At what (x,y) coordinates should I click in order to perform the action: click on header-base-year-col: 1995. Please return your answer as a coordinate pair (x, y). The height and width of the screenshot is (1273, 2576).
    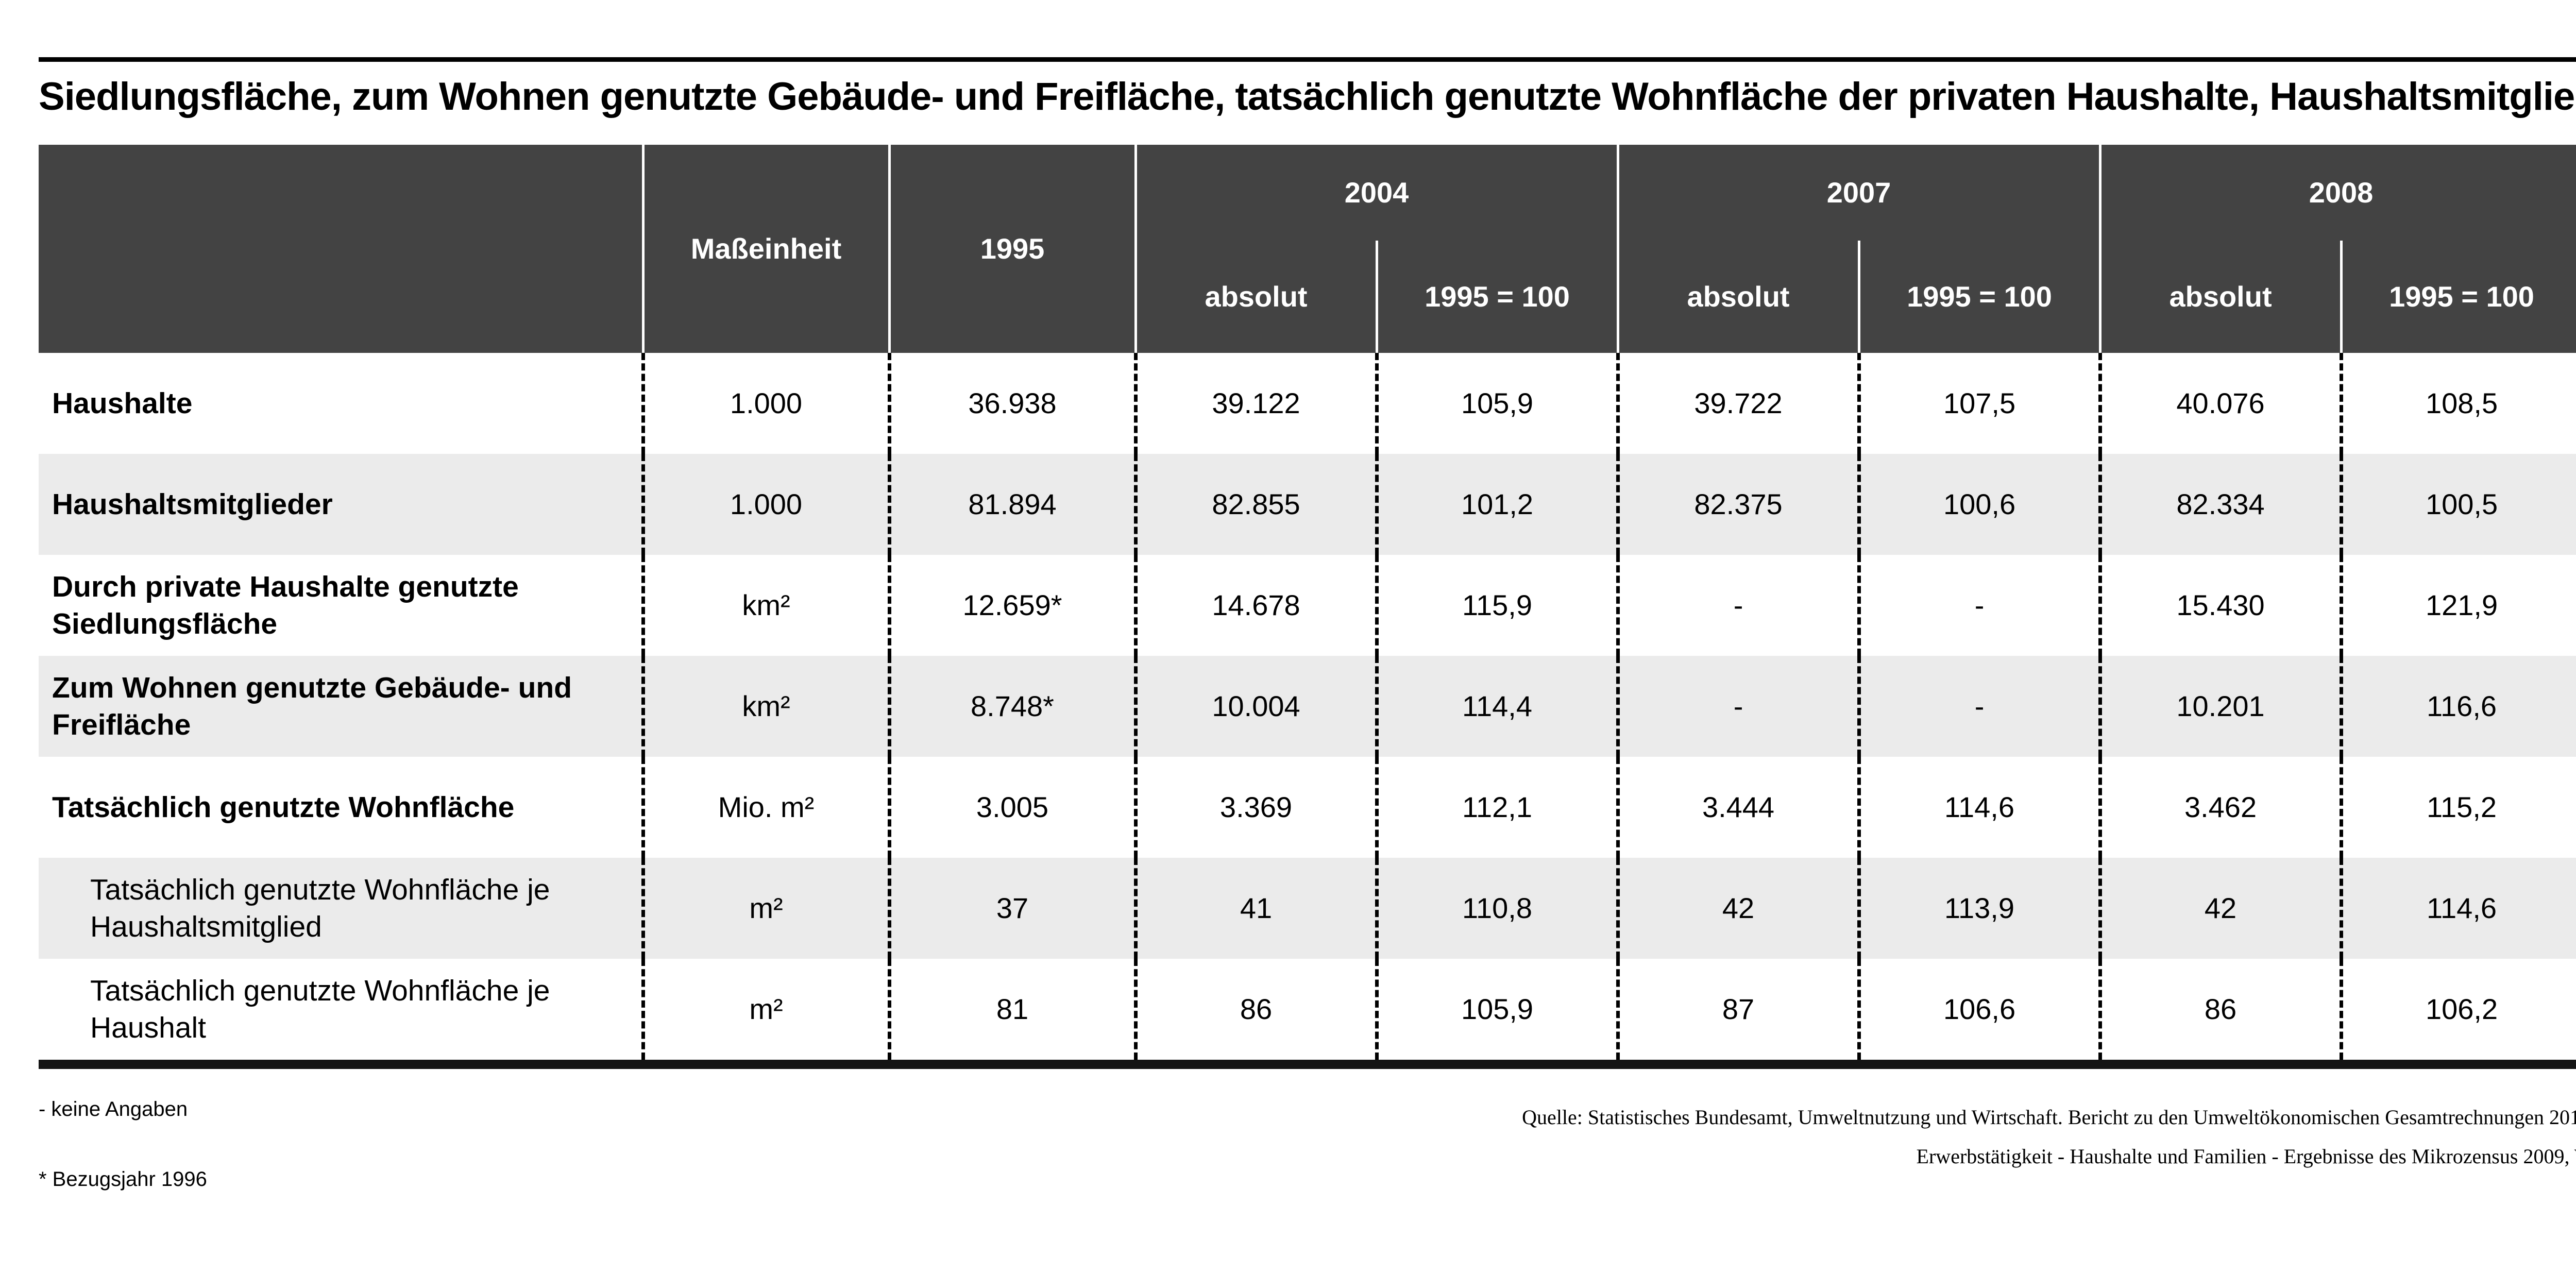
    Looking at the image, I should click on (1013, 249).